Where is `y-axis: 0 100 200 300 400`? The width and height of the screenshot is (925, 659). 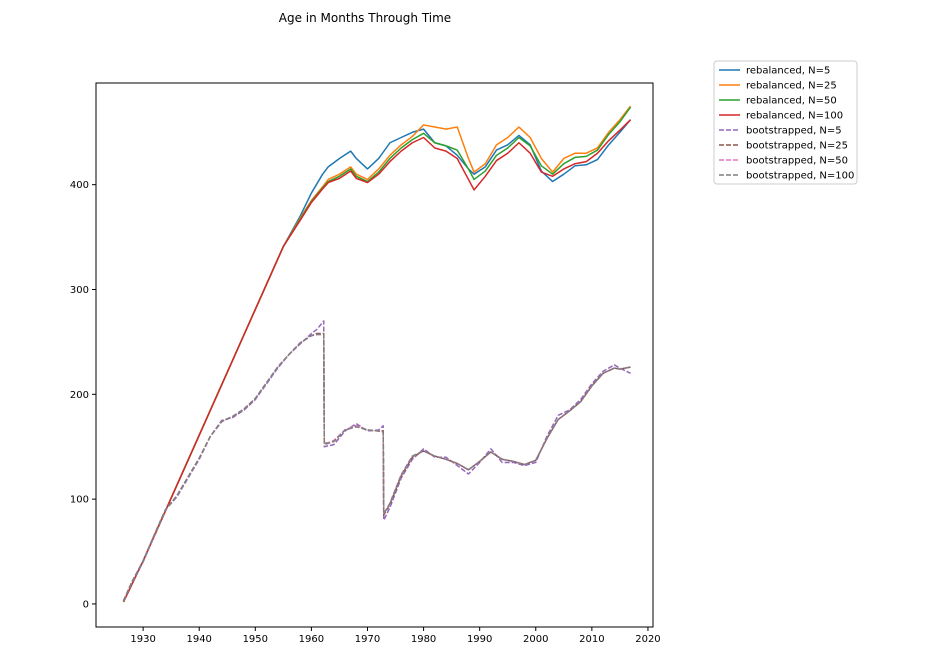
y-axis: 0 100 200 300 400 is located at coordinates (83, 395).